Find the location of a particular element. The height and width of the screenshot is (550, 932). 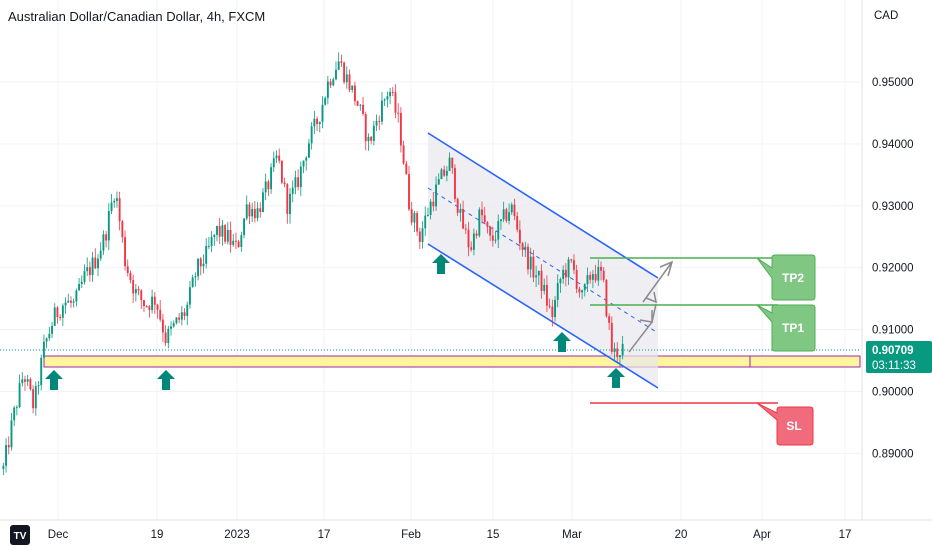

price-tick-label: 0.93000 is located at coordinates (893, 207).